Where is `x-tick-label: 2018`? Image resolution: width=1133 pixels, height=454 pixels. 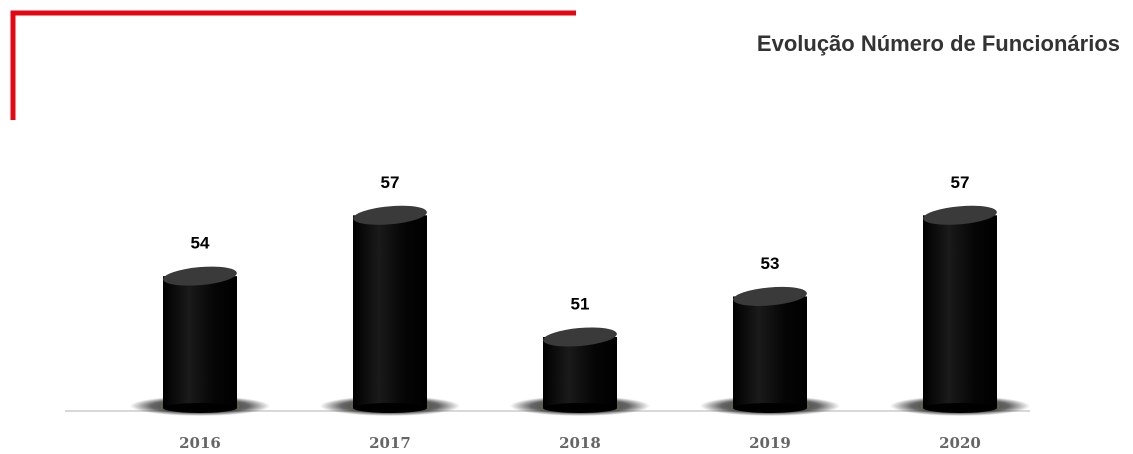
x-tick-label: 2018 is located at coordinates (580, 443).